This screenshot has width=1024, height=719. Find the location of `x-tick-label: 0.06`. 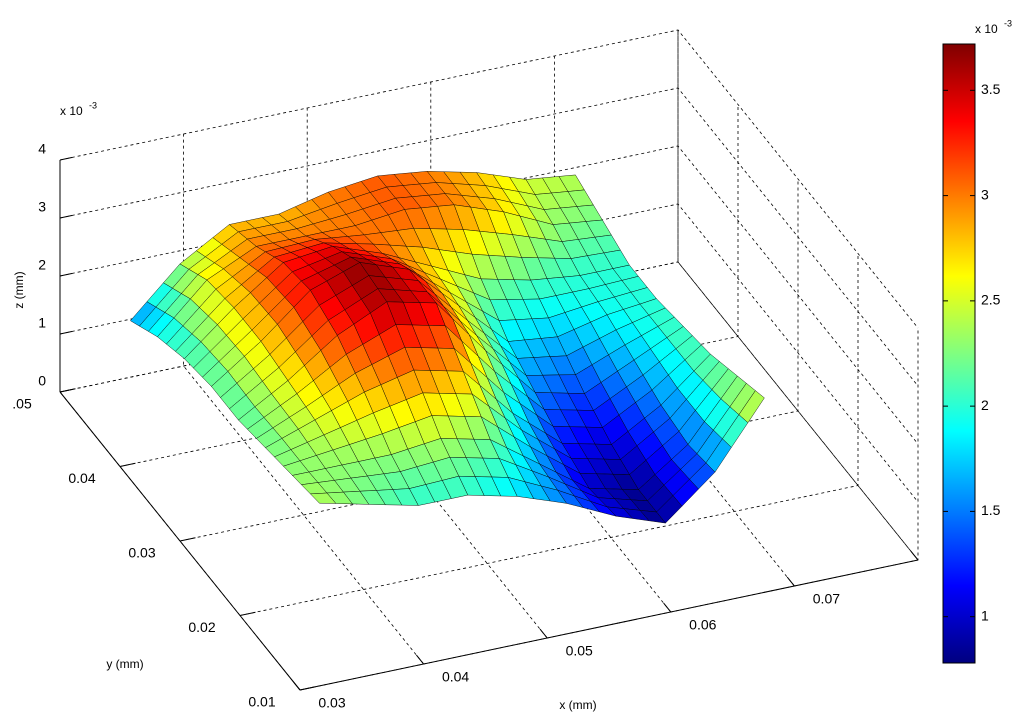

x-tick-label: 0.06 is located at coordinates (702, 625).